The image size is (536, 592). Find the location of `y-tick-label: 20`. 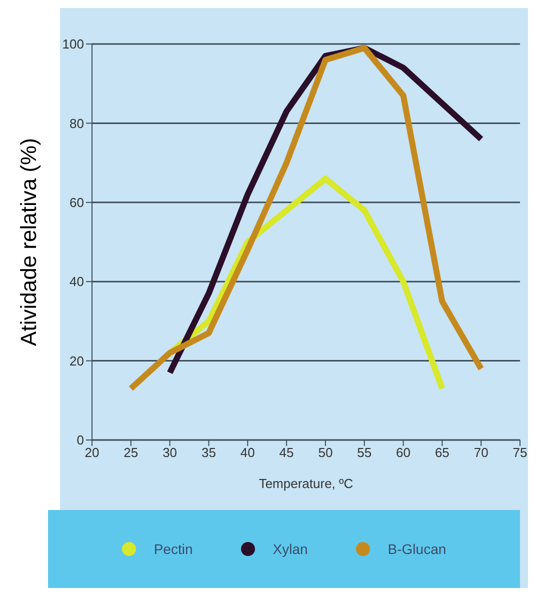

y-tick-label: 20 is located at coordinates (77, 360).